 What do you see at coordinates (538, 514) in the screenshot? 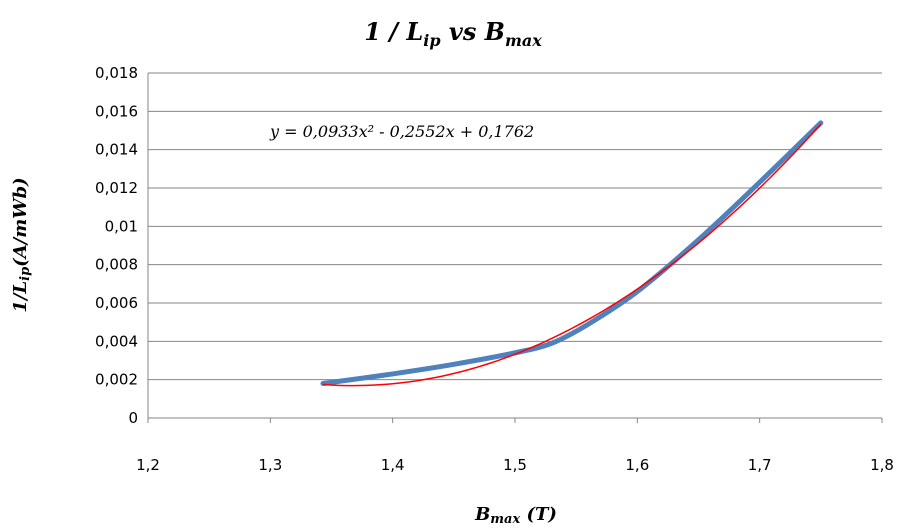
I see `x-axis-label-rest: (T)` at bounding box center [538, 514].